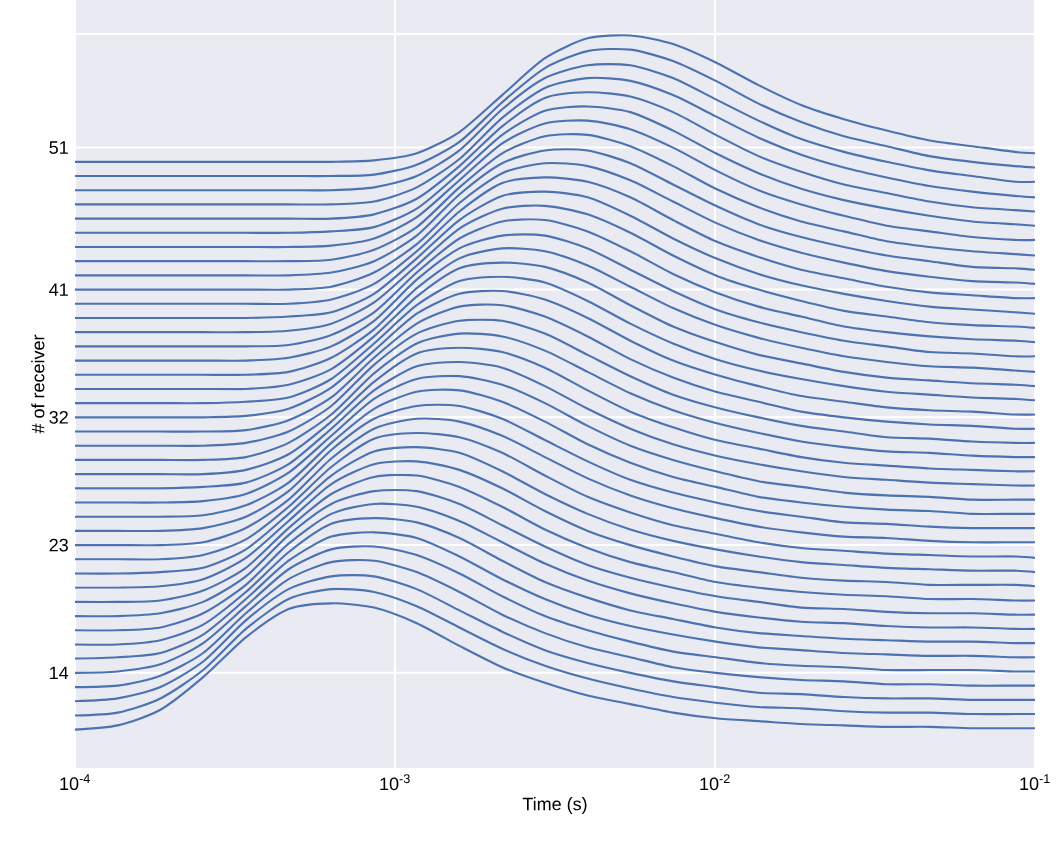 This screenshot has height=842, width=1058. What do you see at coordinates (58, 545) in the screenshot?
I see `y-tick-label: 23` at bounding box center [58, 545].